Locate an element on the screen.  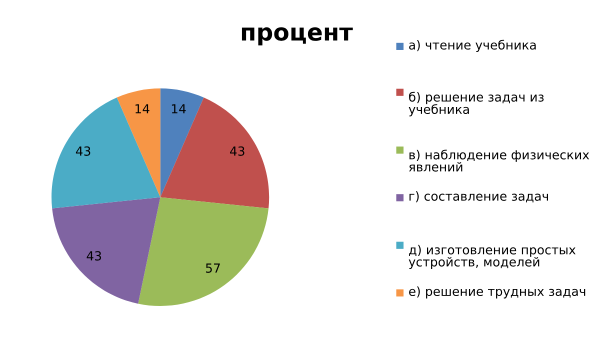
chart-title: процент is located at coordinates (297, 36).